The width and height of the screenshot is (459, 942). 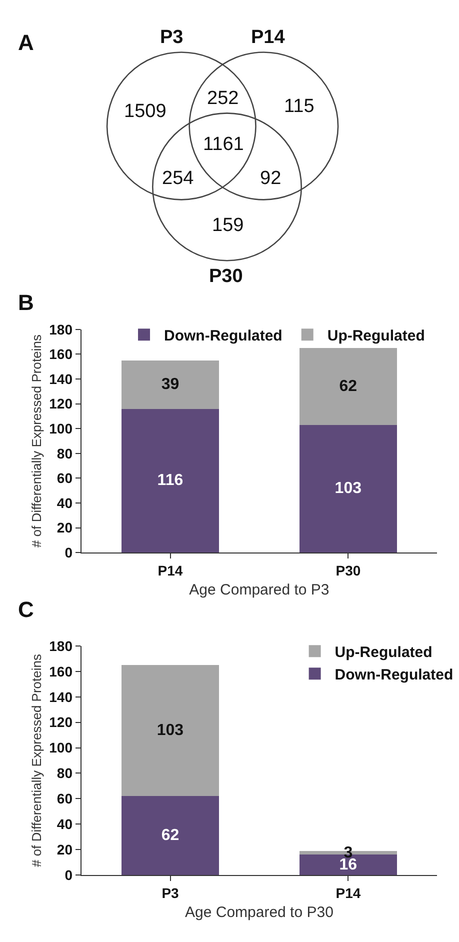 I want to click on text: 159, so click(x=228, y=225).